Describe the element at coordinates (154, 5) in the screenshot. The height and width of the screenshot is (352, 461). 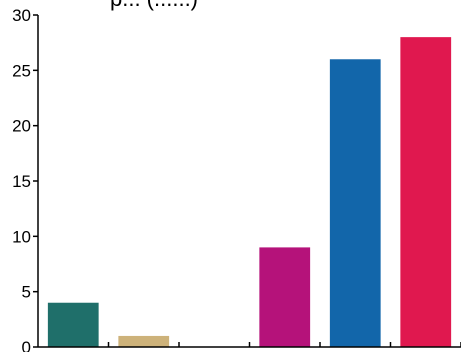
I see `chart-title-fragment: p... (......)` at that location.